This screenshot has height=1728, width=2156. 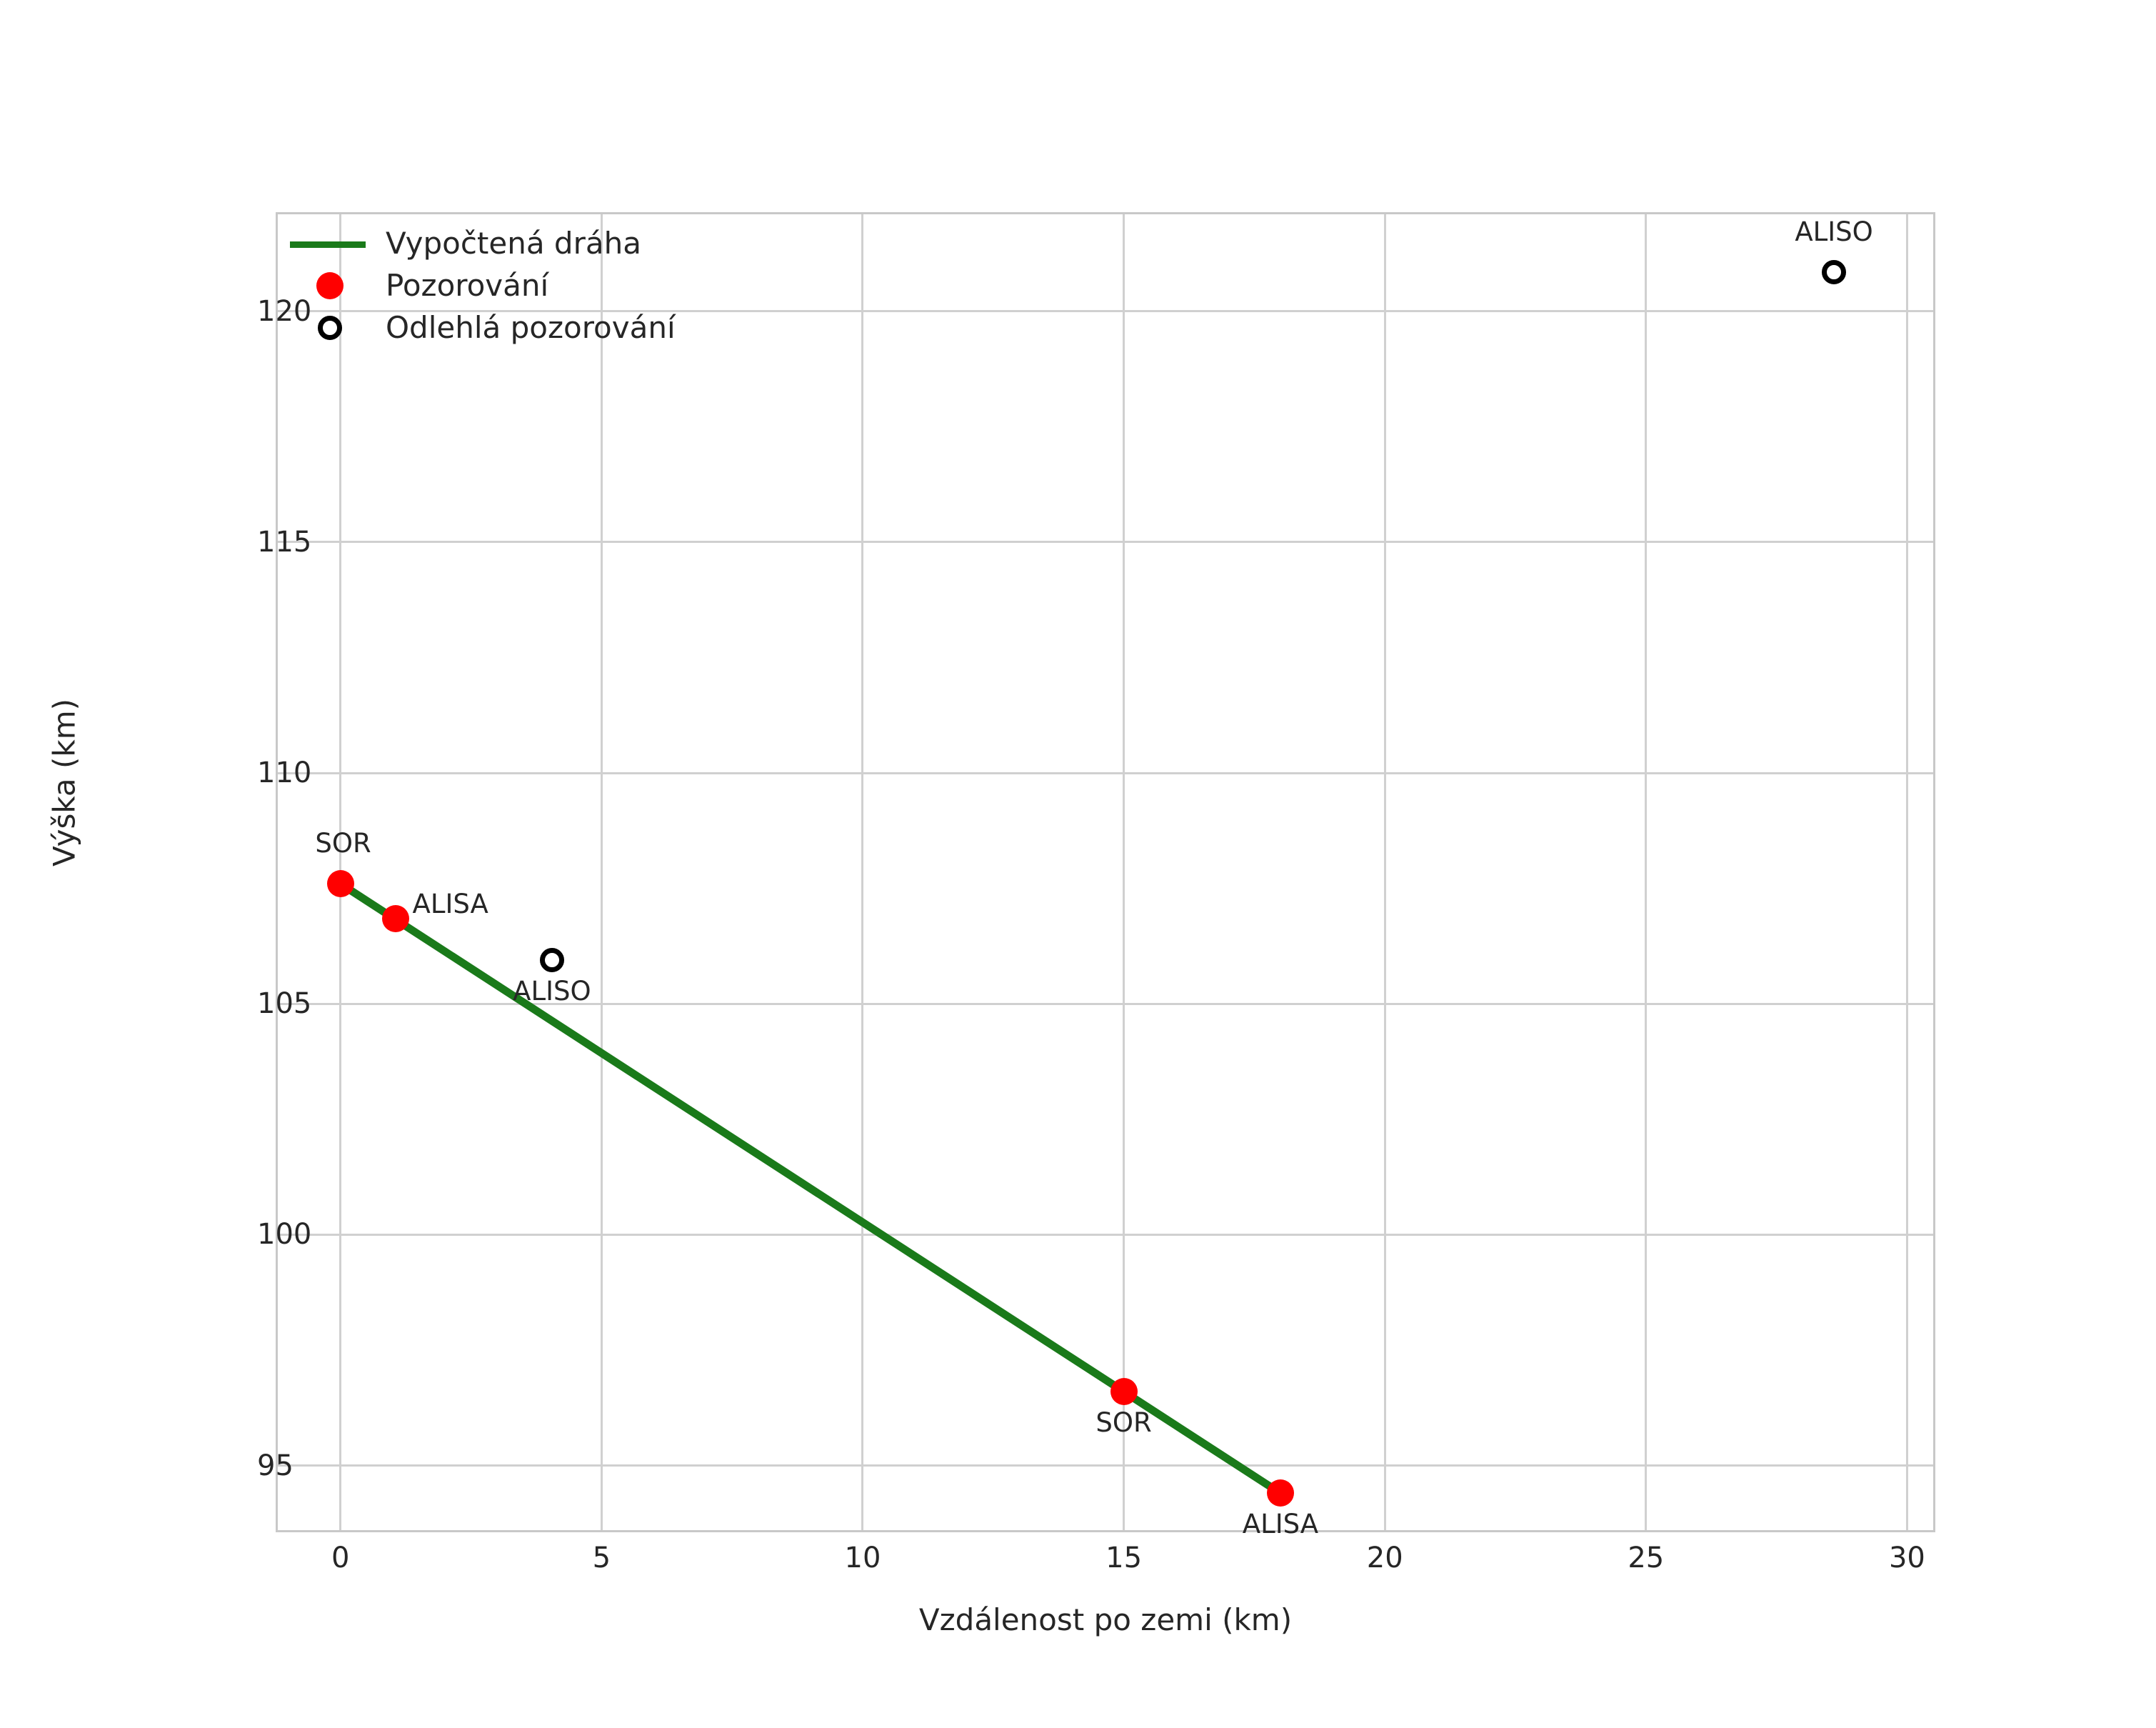 I want to click on x-tick-label-5: 25, so click(x=1647, y=1558).